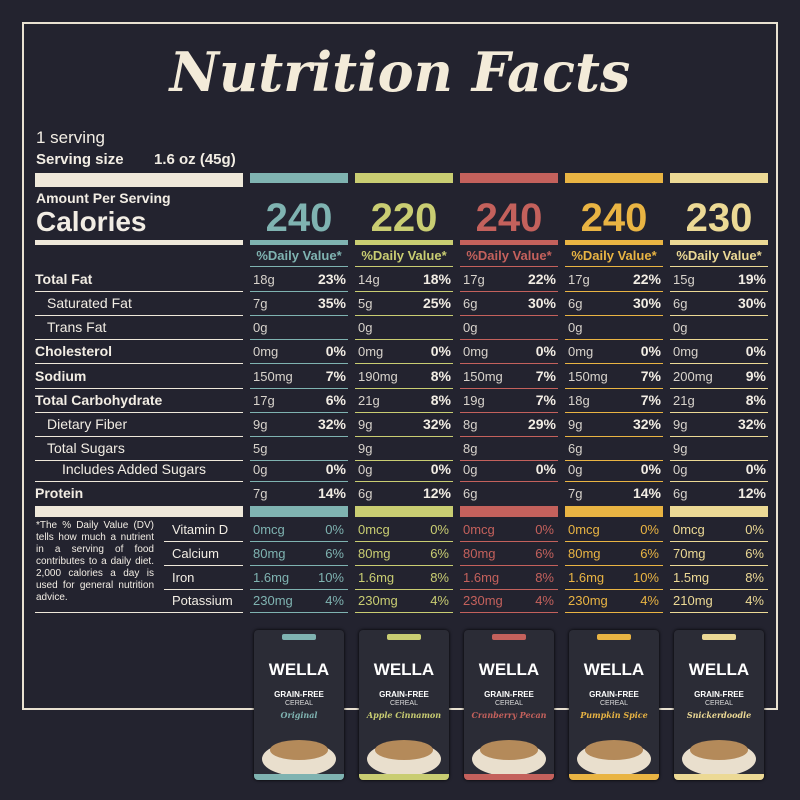  Describe the element at coordinates (474, 400) in the screenshot. I see `amount: 19g` at that location.